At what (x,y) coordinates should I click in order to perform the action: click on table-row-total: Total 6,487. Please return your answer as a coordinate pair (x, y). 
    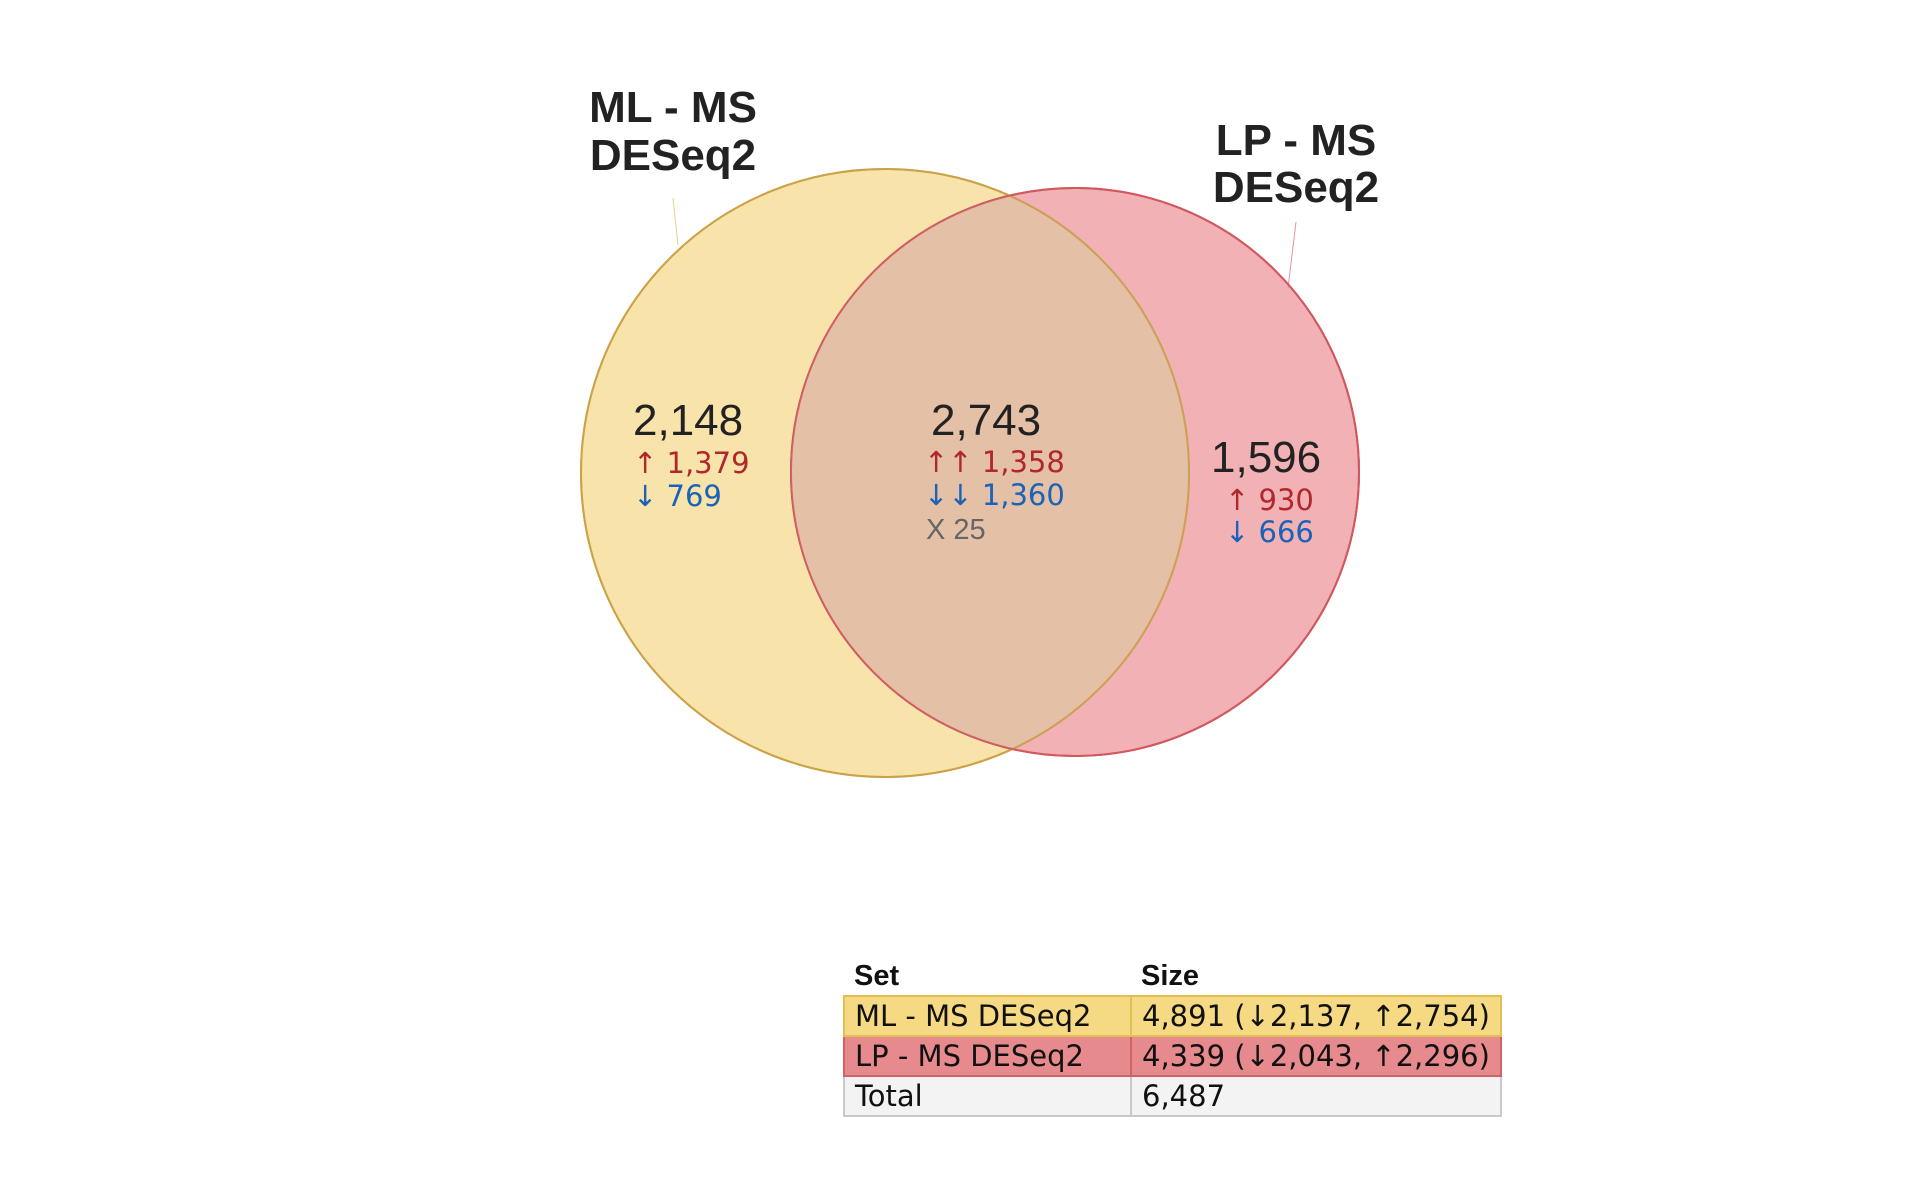
    Looking at the image, I should click on (1172, 1096).